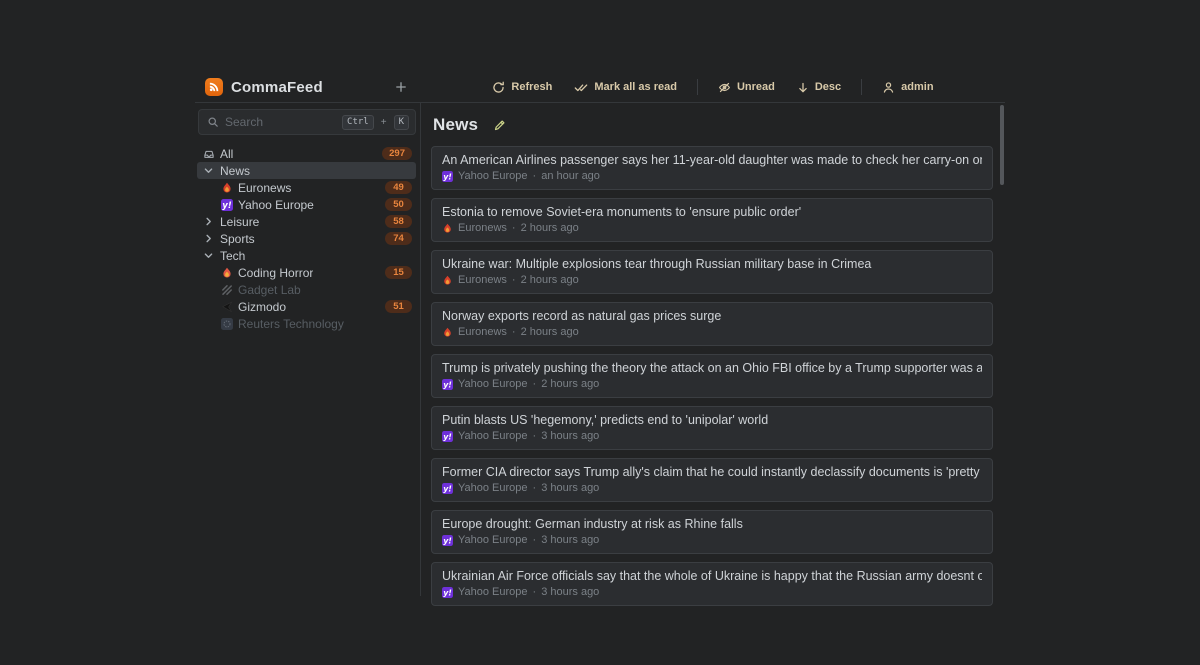 The width and height of the screenshot is (1200, 665). Describe the element at coordinates (746, 87) in the screenshot. I see `unread-filter-button: Unread` at that location.